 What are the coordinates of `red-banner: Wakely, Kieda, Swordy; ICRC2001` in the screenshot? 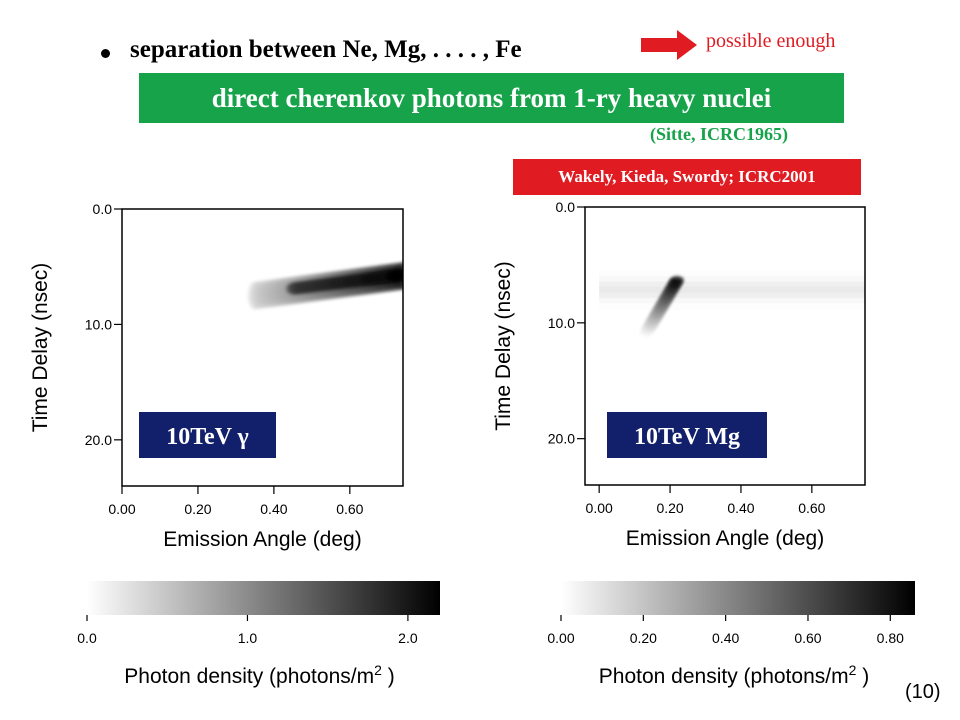 It's located at (687, 177).